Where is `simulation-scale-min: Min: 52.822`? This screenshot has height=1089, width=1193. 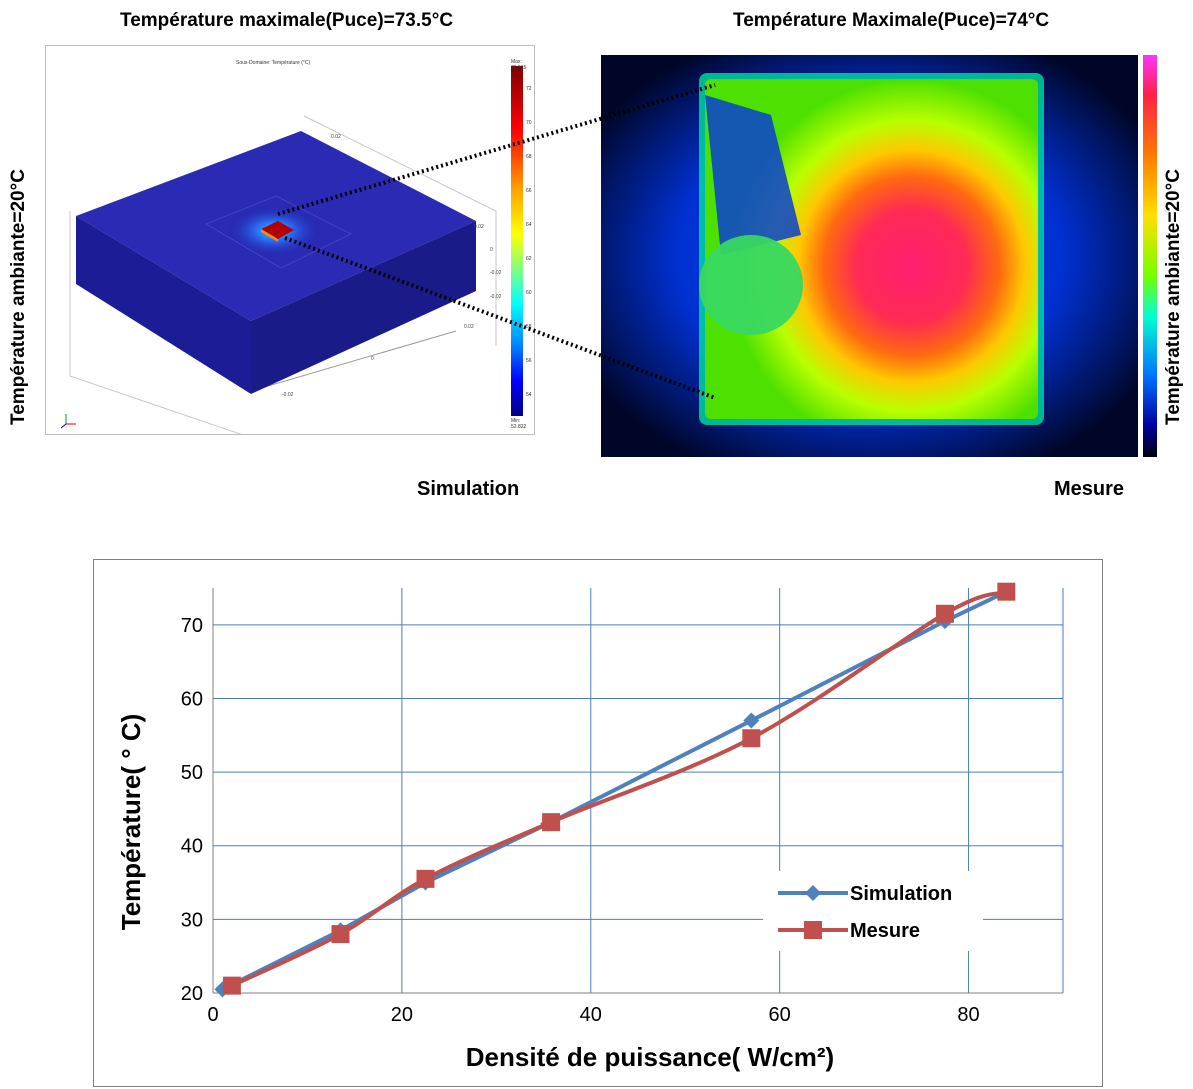 simulation-scale-min: Min: 52.822 is located at coordinates (519, 424).